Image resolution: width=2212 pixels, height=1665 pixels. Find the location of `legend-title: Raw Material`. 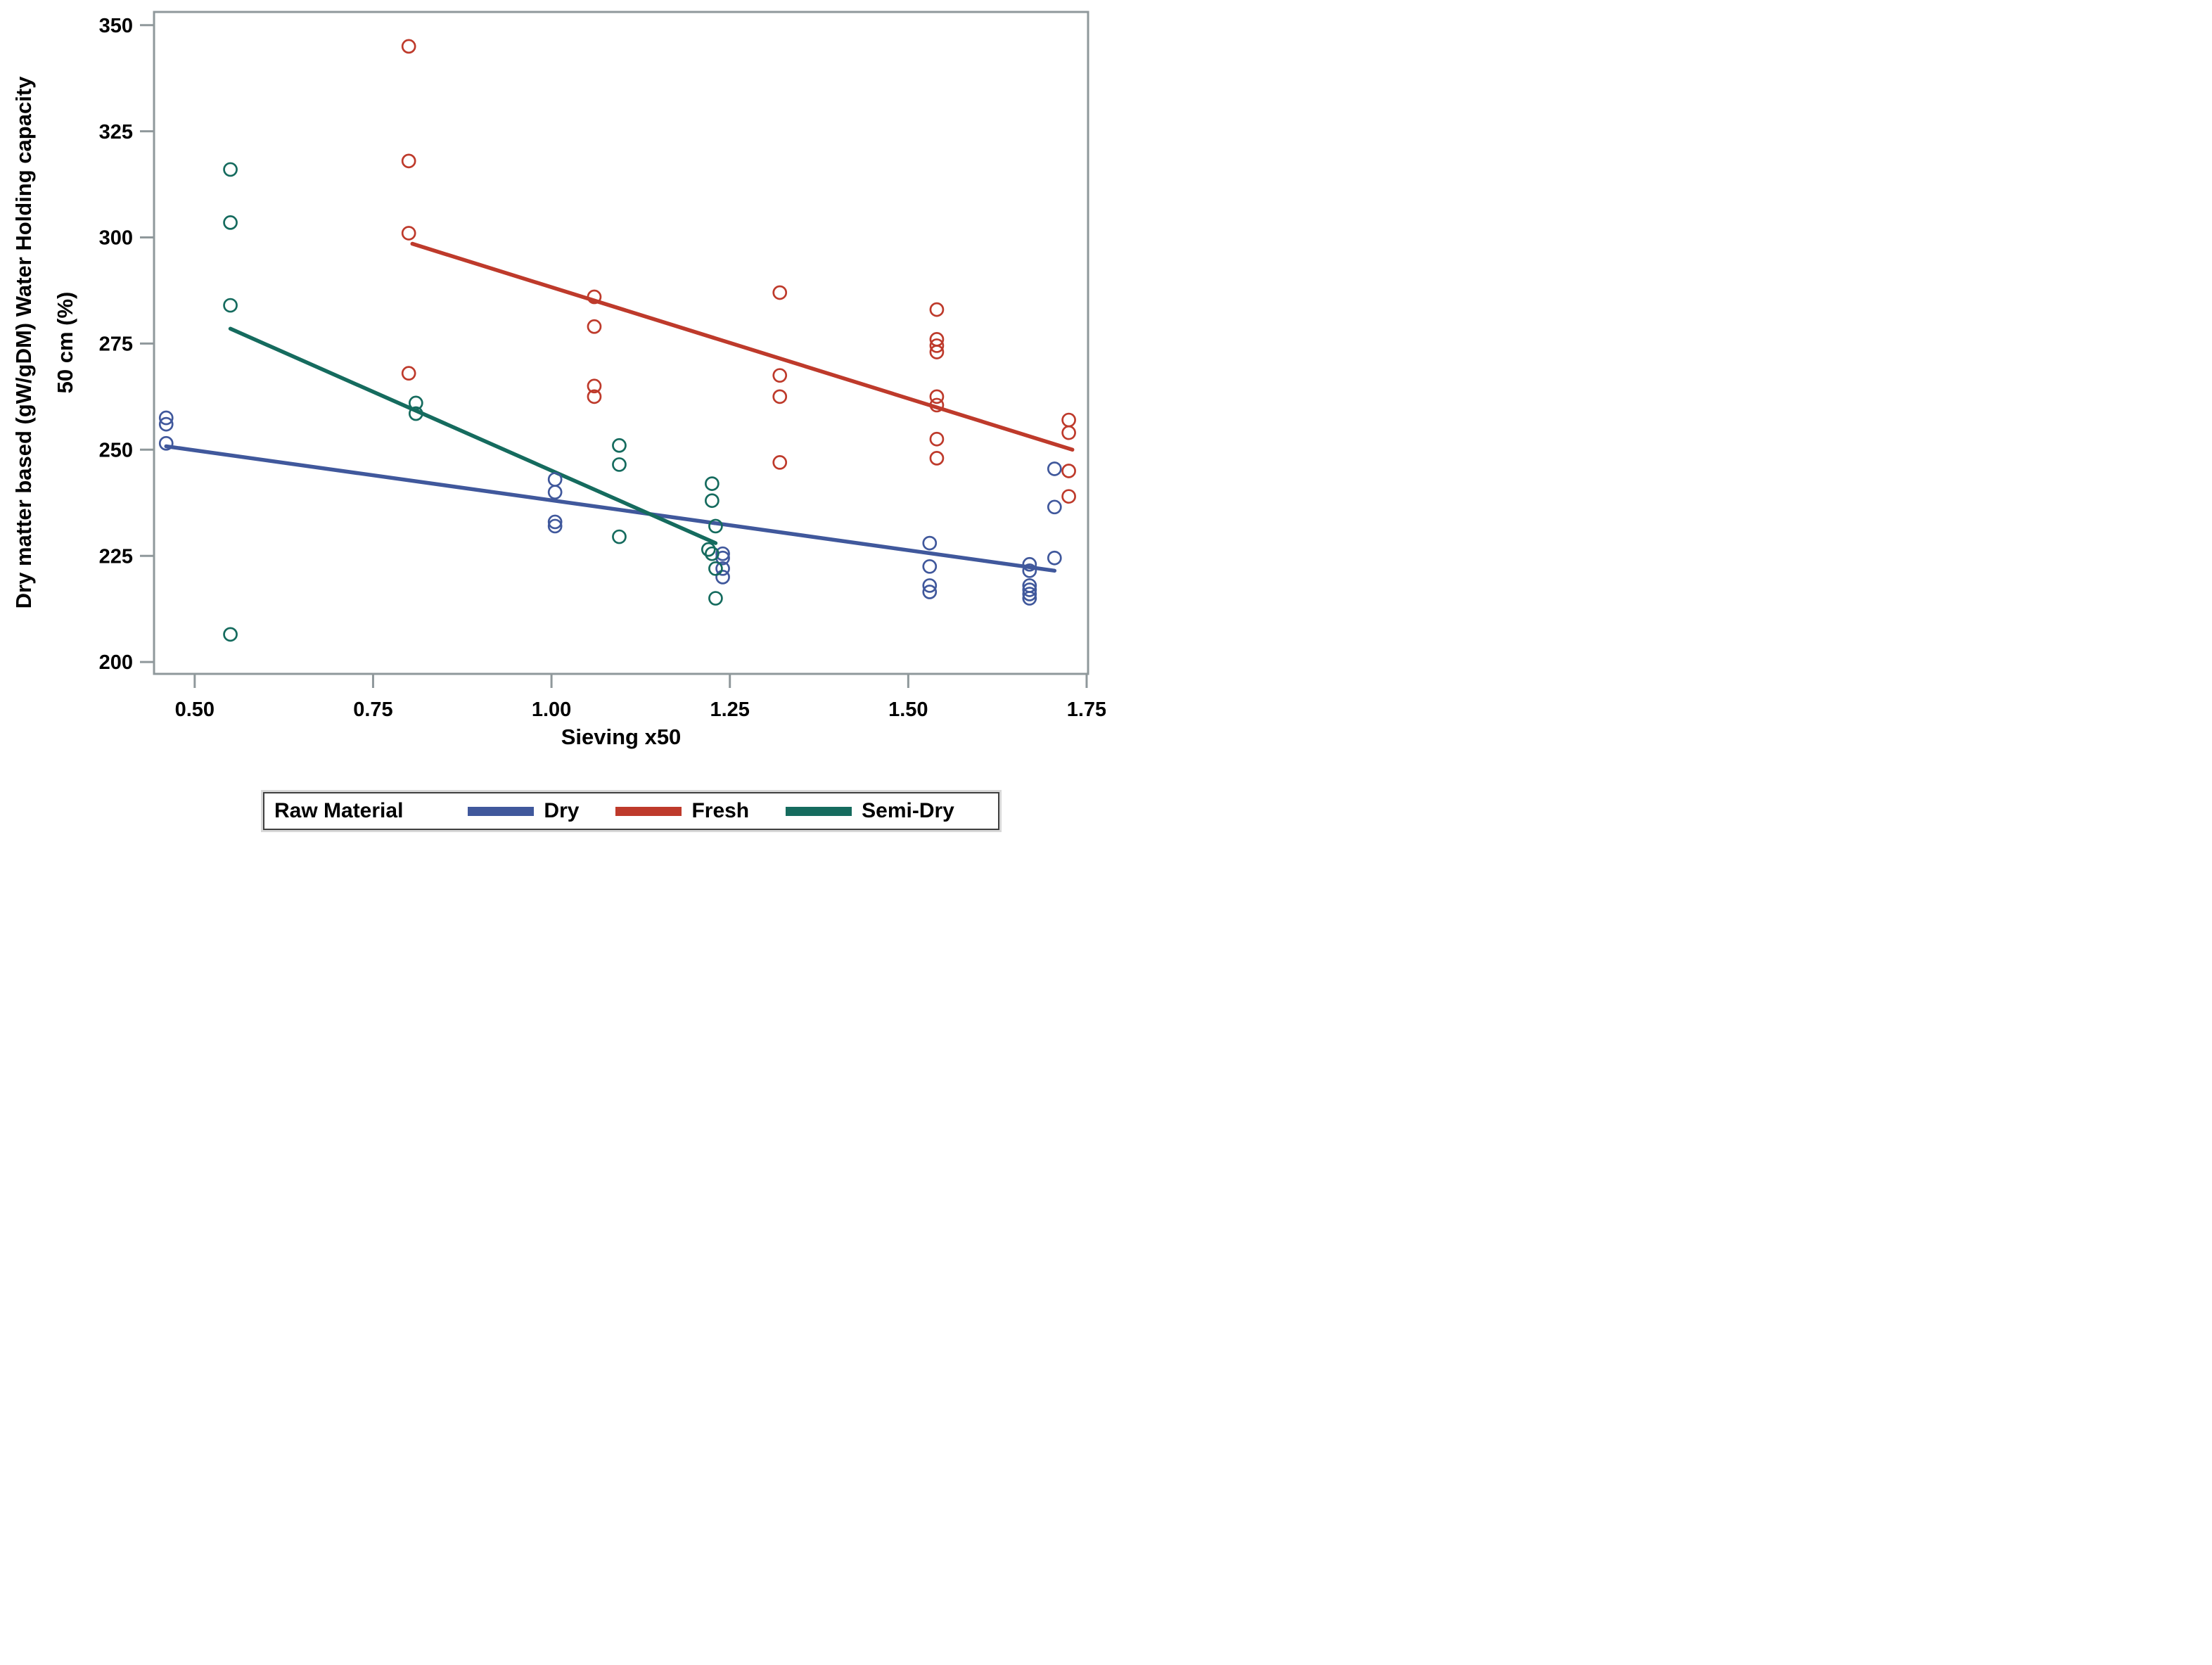

legend-title: Raw Material is located at coordinates (339, 810).